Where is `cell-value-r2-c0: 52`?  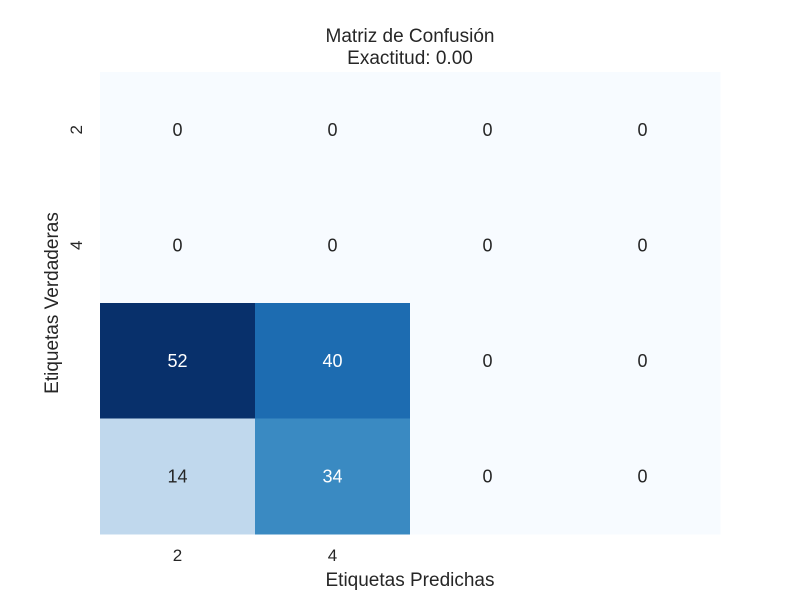
cell-value-r2-c0: 52 is located at coordinates (177, 361).